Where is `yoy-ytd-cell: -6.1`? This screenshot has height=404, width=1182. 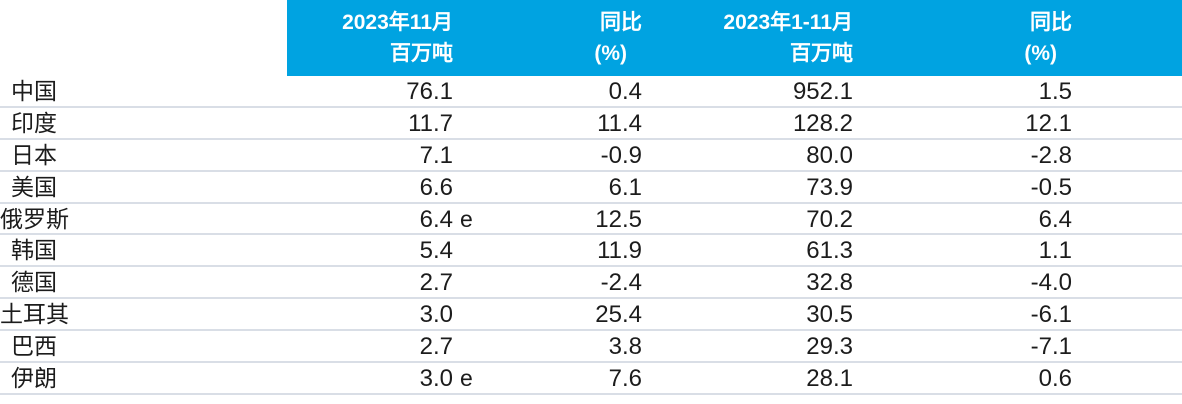
yoy-ytd-cell: -6.1 is located at coordinates (1051, 315).